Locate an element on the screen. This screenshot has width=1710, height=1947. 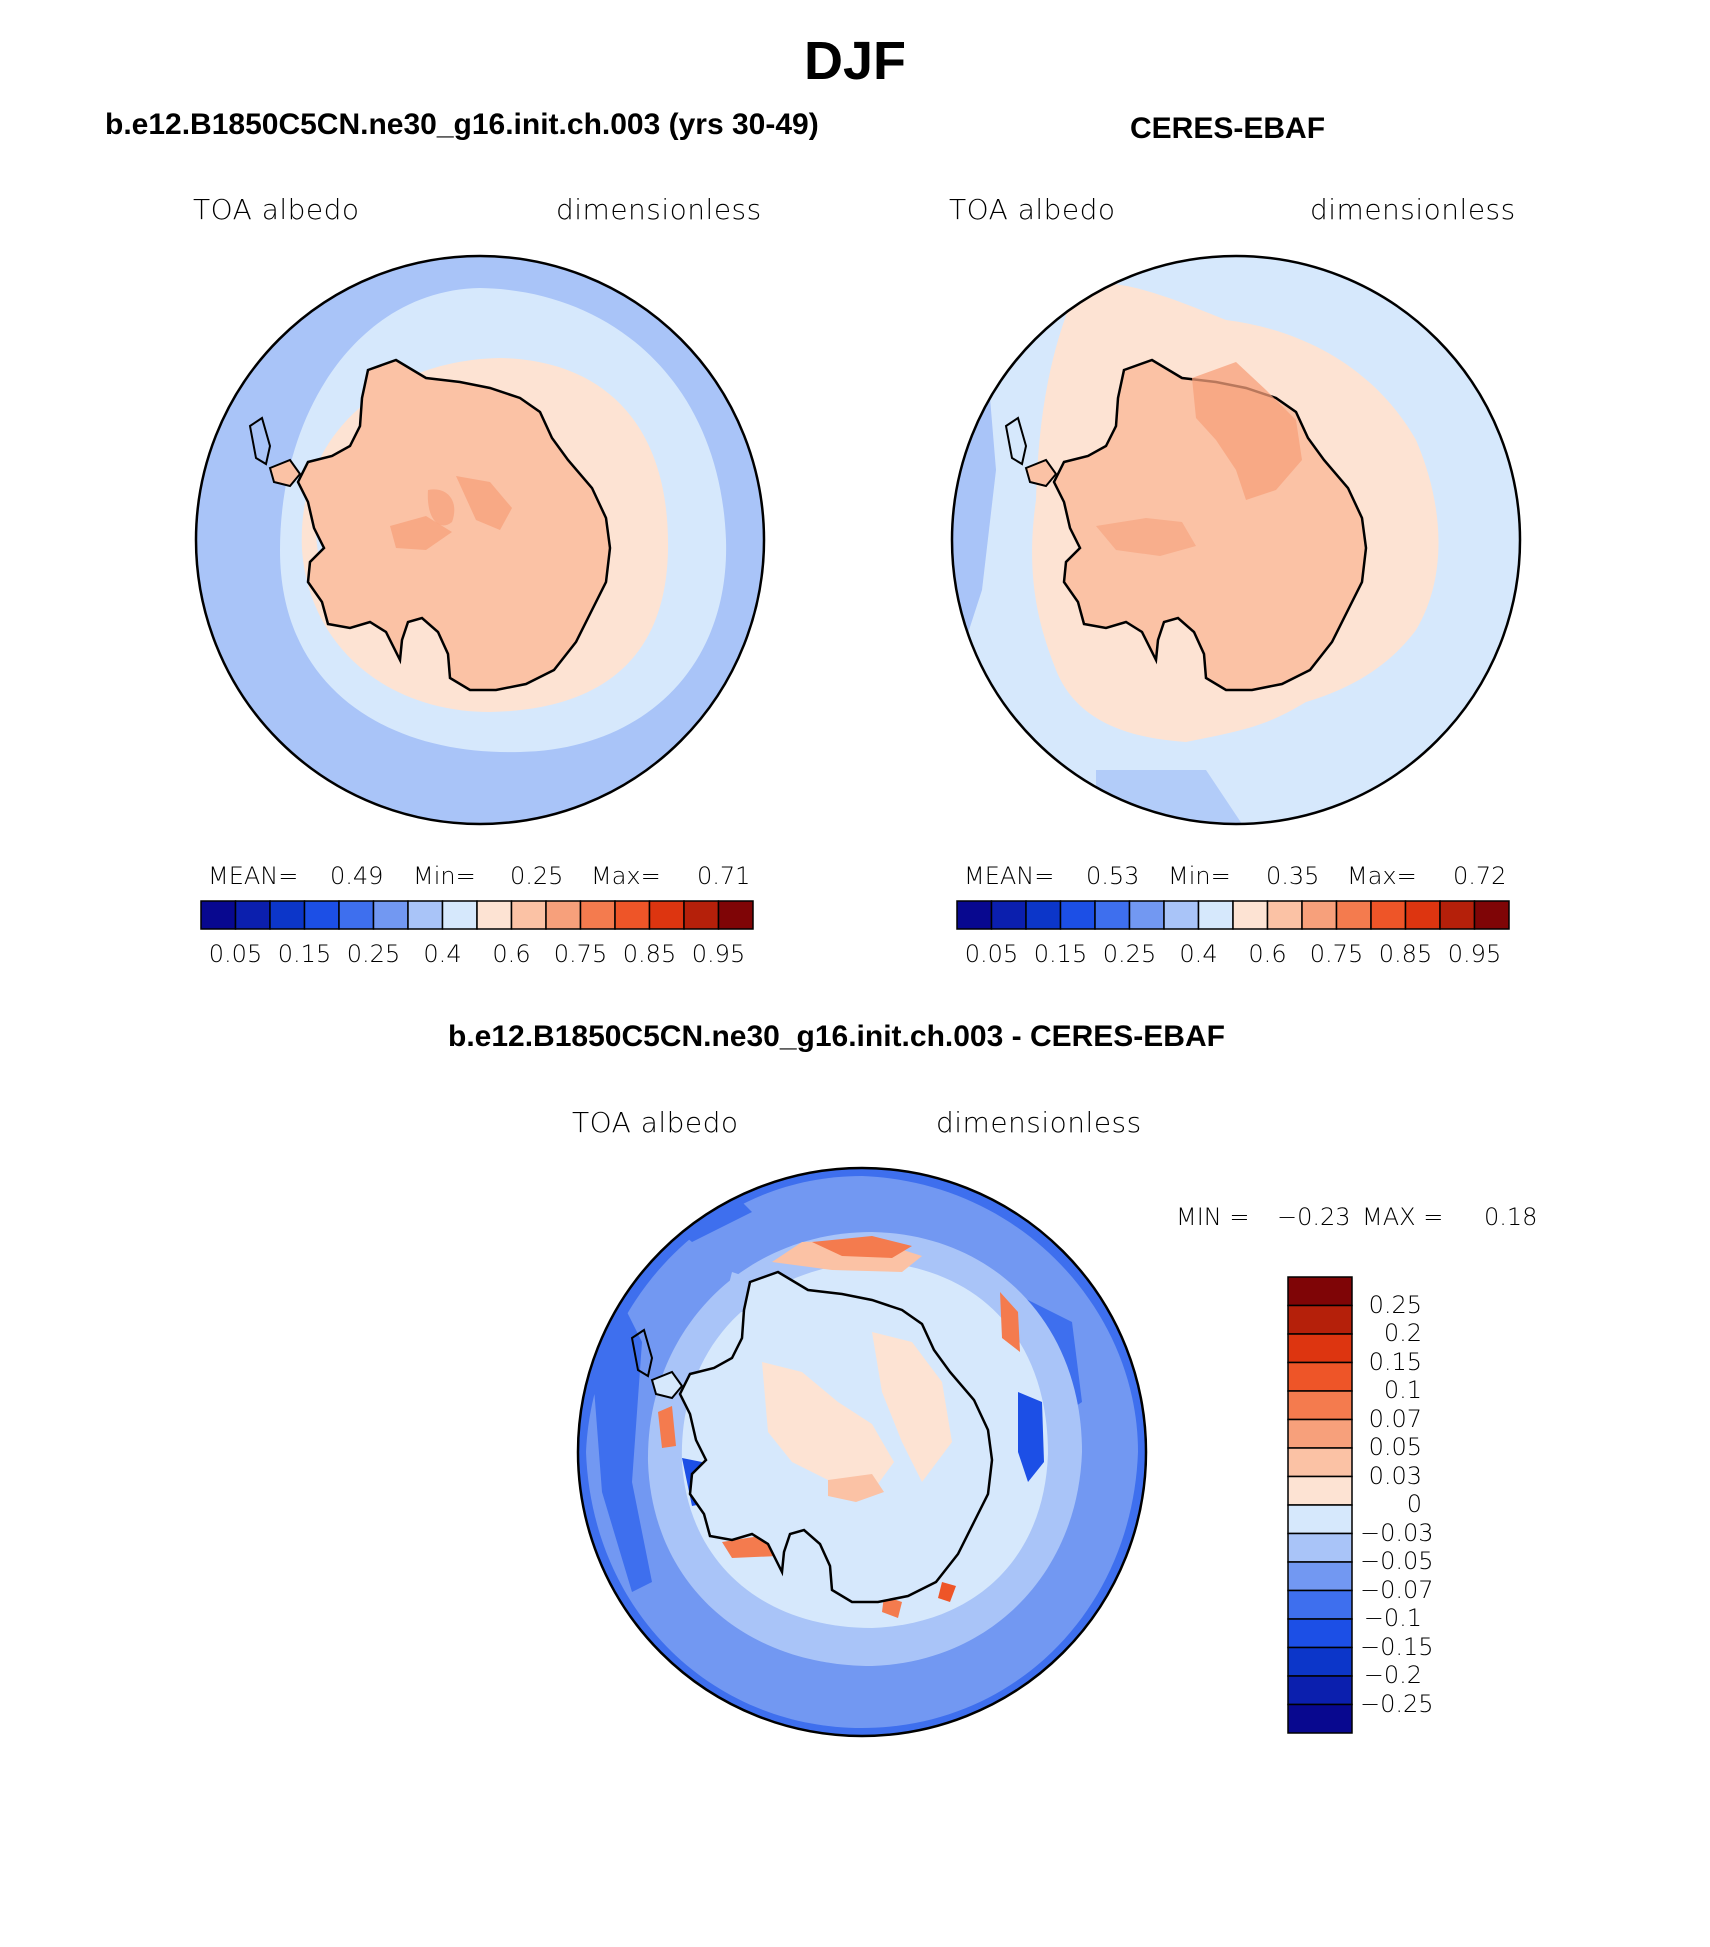
obs-min-value: 0.35 is located at coordinates (1293, 876).